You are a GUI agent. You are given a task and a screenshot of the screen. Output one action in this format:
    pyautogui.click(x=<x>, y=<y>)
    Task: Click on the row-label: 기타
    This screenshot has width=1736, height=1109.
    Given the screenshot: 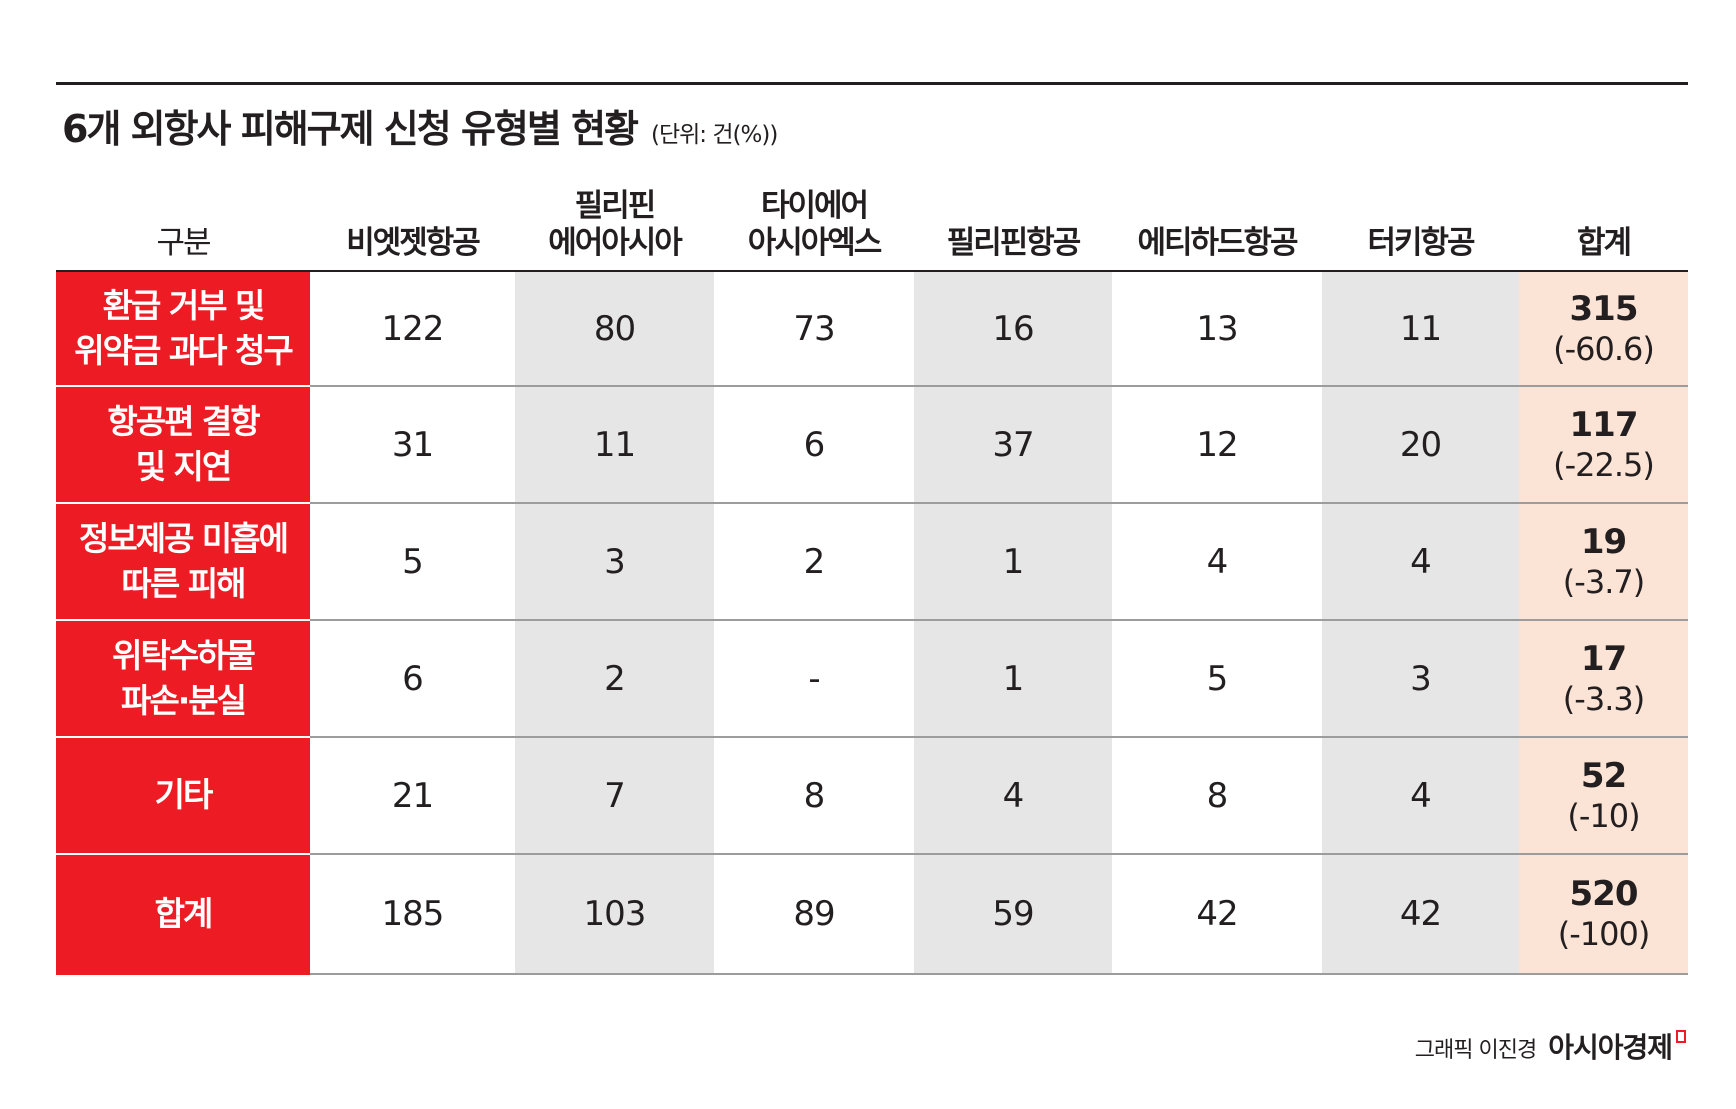 What is the action you would take?
    pyautogui.click(x=183, y=796)
    